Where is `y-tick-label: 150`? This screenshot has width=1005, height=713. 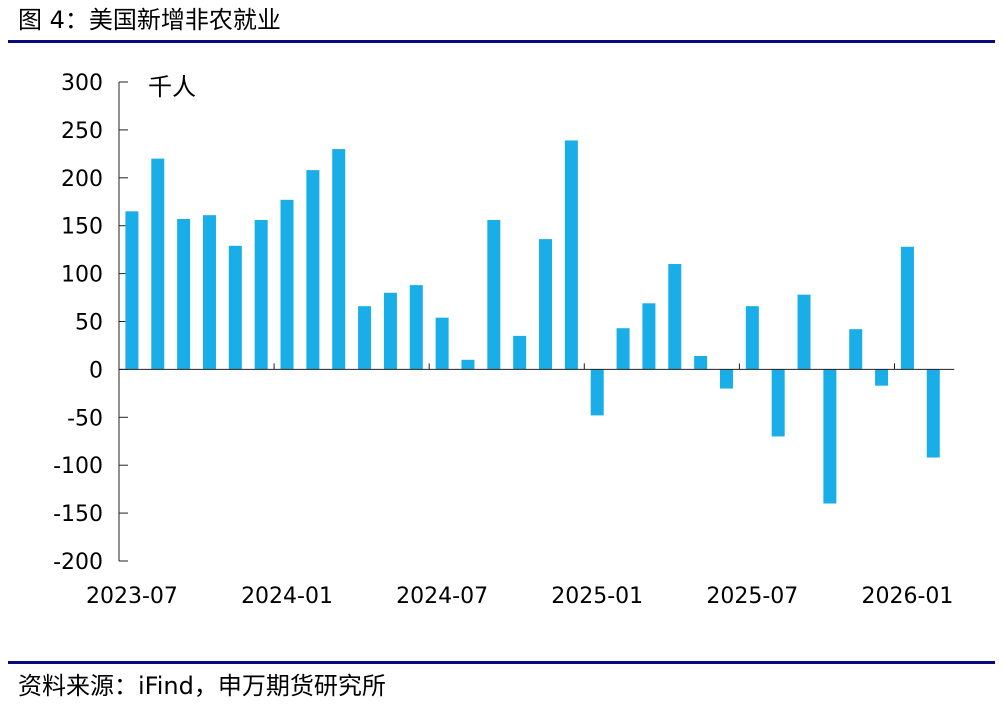
y-tick-label: 150 is located at coordinates (82, 227).